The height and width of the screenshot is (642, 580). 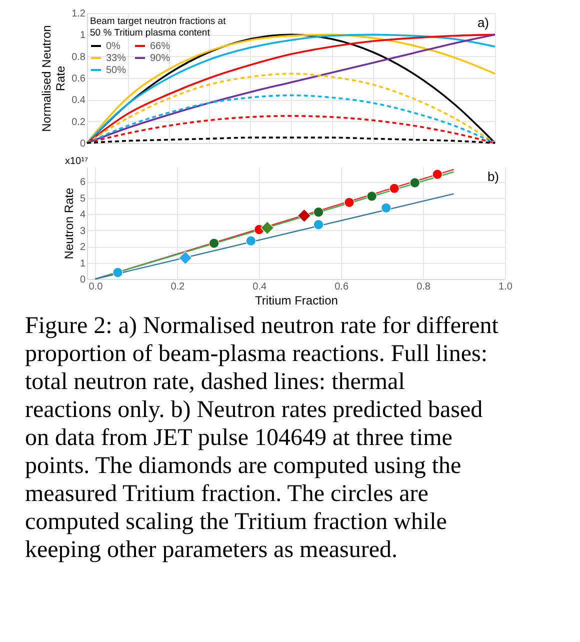 What do you see at coordinates (158, 27) in the screenshot?
I see `legend-title: Beam target neutron fractions at 50 % Tritium plasma content` at bounding box center [158, 27].